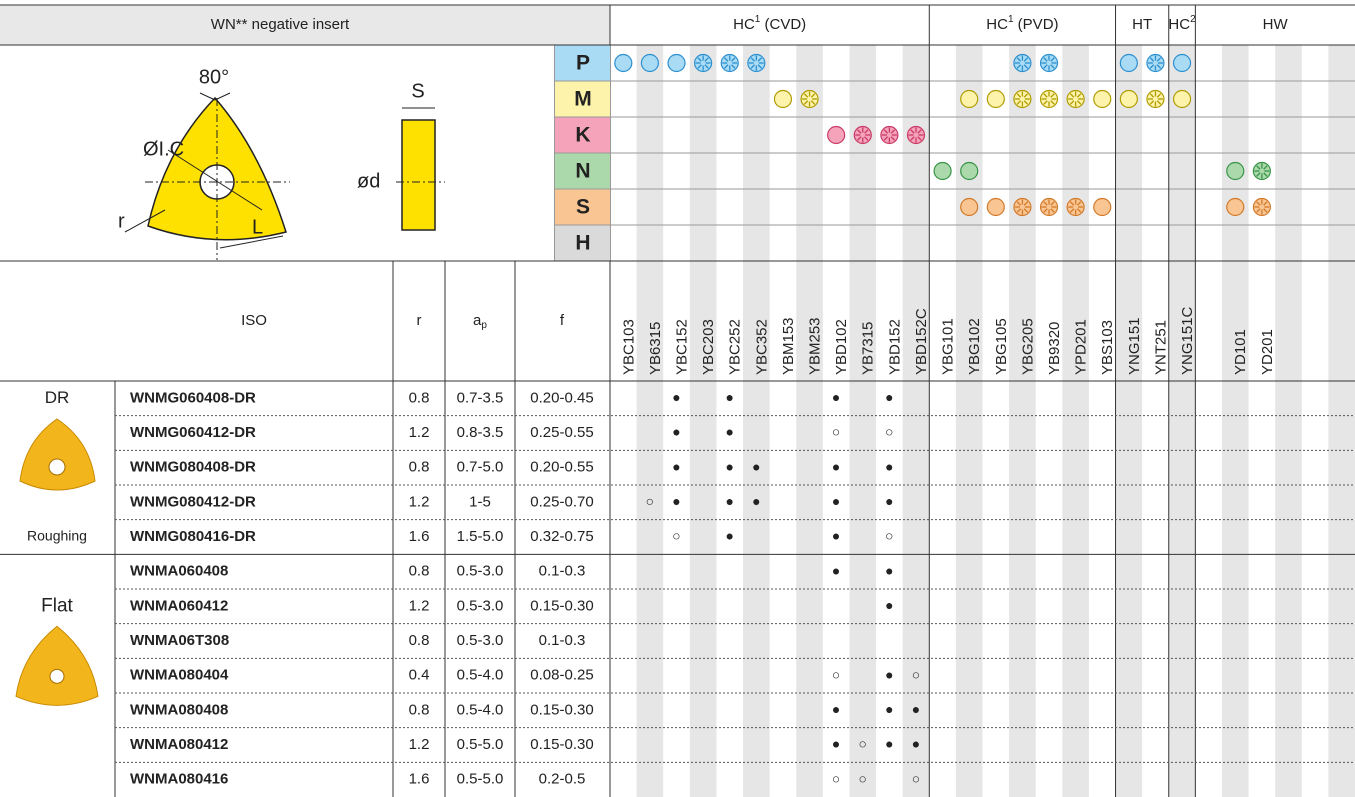  Describe the element at coordinates (562, 640) in the screenshot. I see `feed-rate: 0.1-0.3` at that location.